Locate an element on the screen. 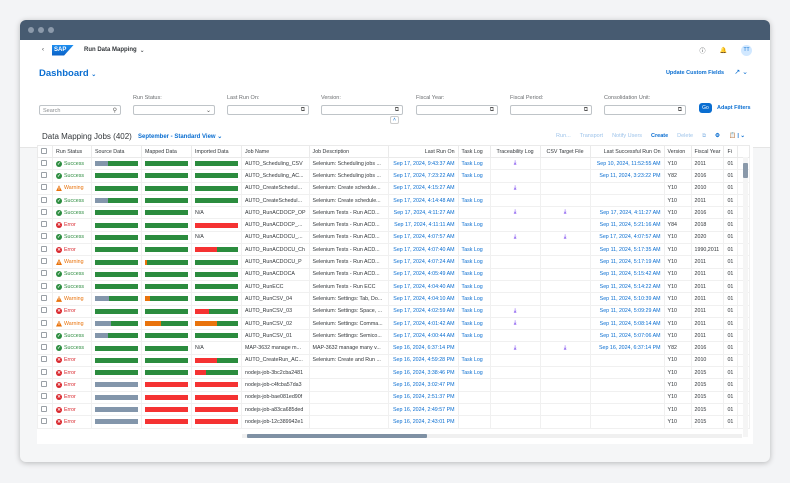  adapt-filters-button: Adapt Filters is located at coordinates (734, 108).